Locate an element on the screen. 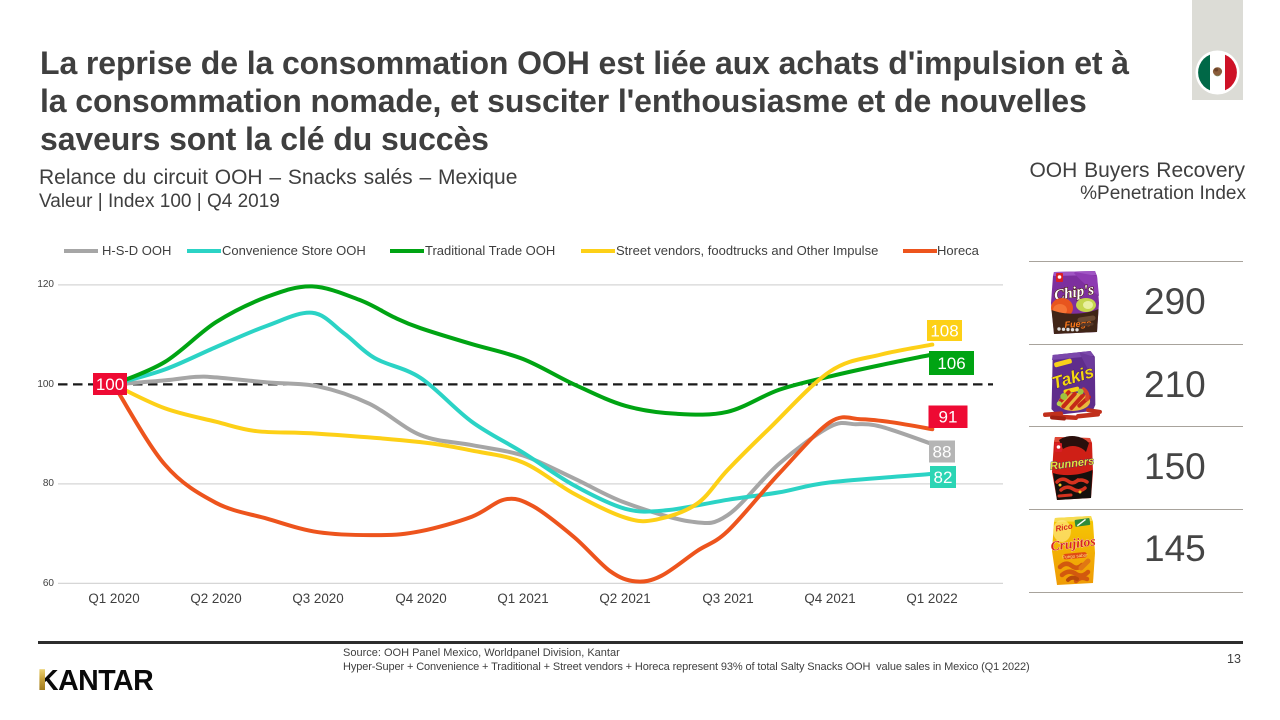  svg-text: Crujitos is located at coordinates (1073, 543).